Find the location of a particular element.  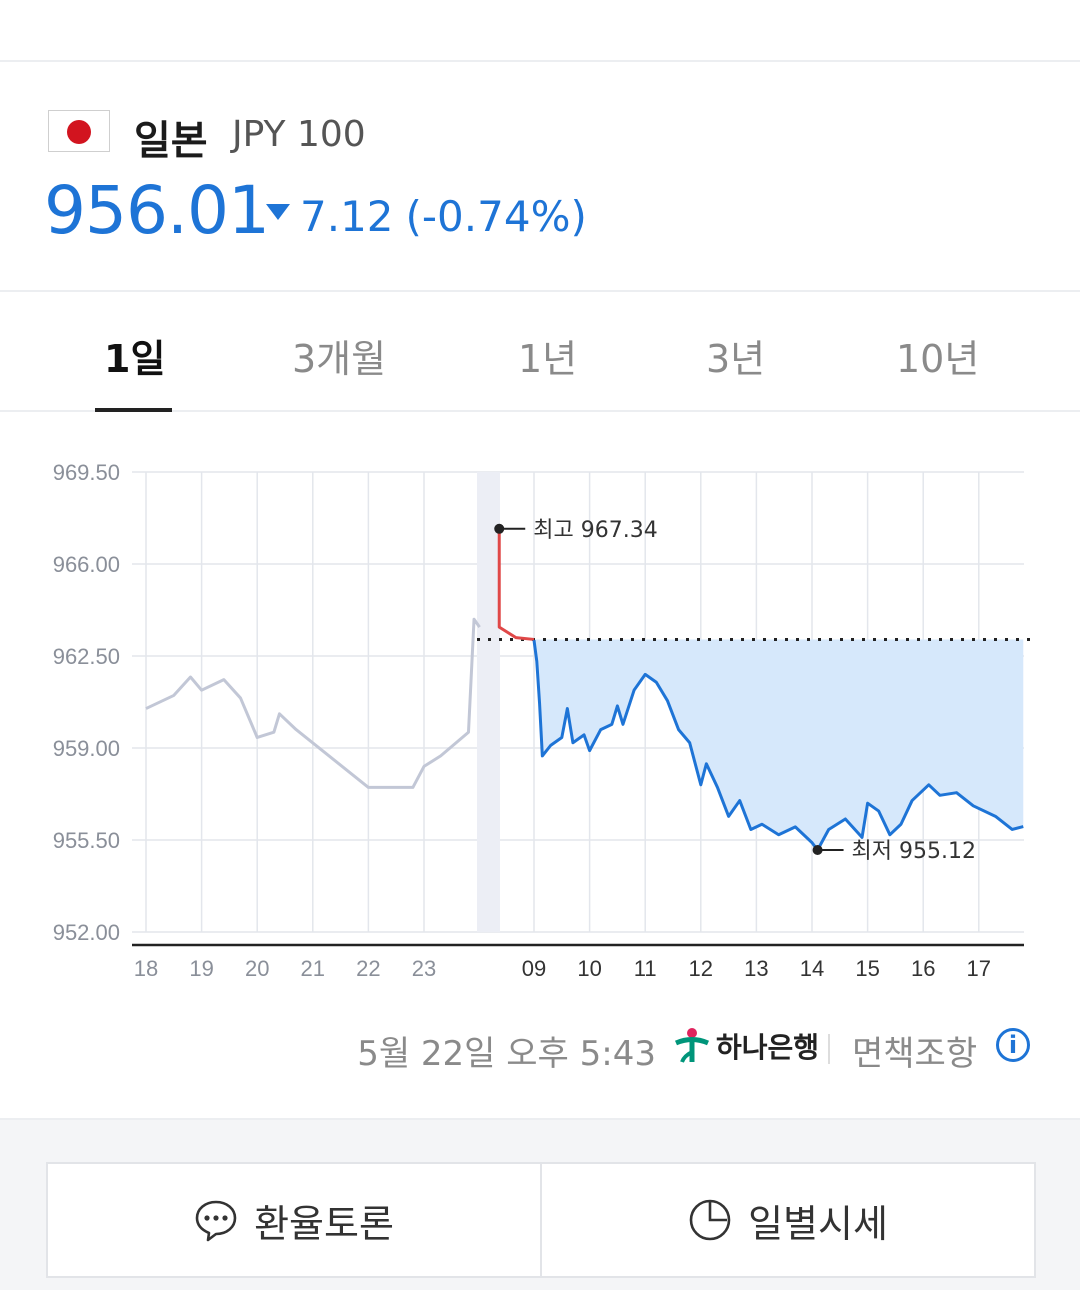

x-tick-label: 13 is located at coordinates (756, 968).